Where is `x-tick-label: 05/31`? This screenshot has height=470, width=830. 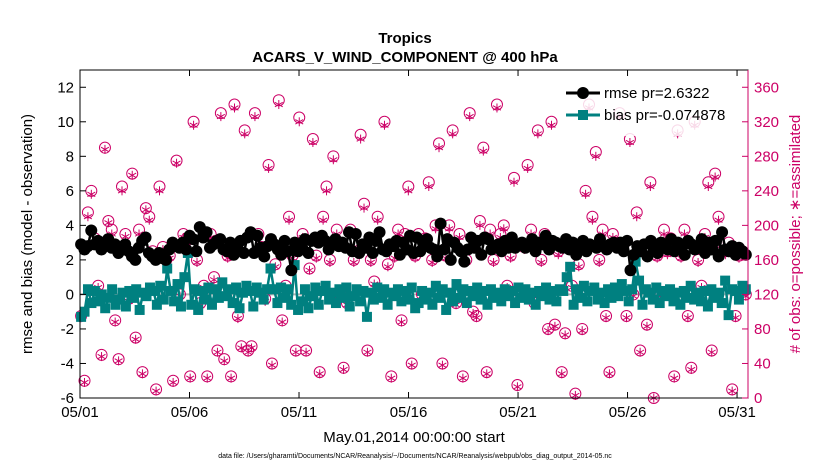 x-tick-label: 05/31 is located at coordinates (737, 412).